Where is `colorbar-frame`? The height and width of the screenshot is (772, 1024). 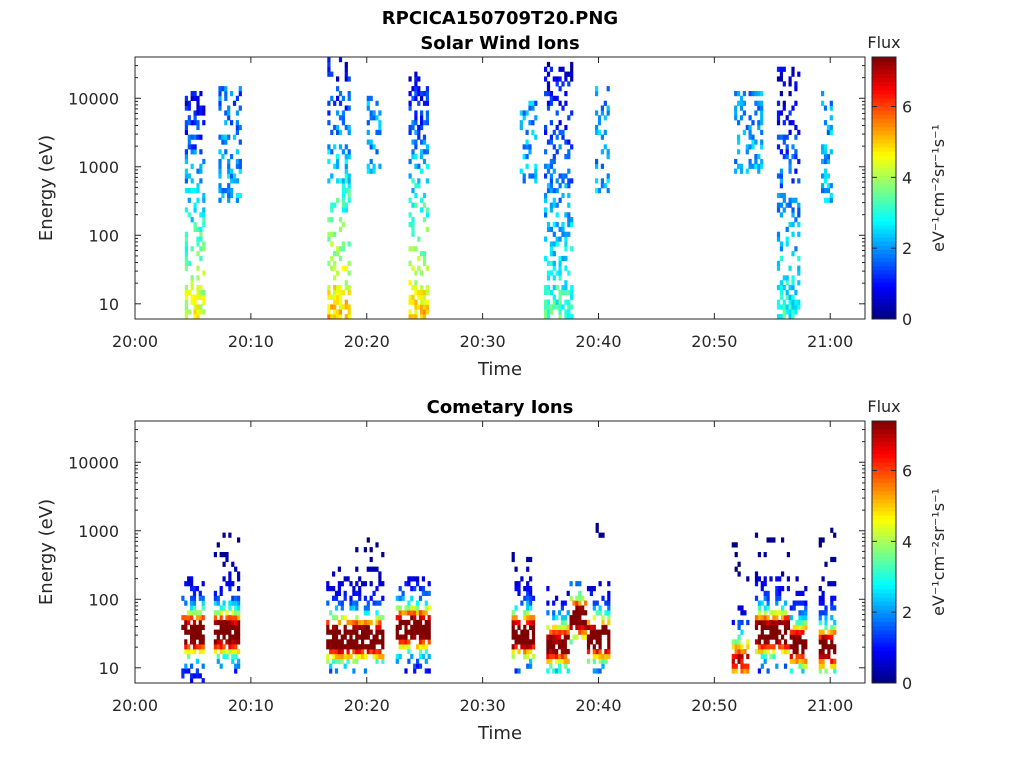
colorbar-frame is located at coordinates (884, 552).